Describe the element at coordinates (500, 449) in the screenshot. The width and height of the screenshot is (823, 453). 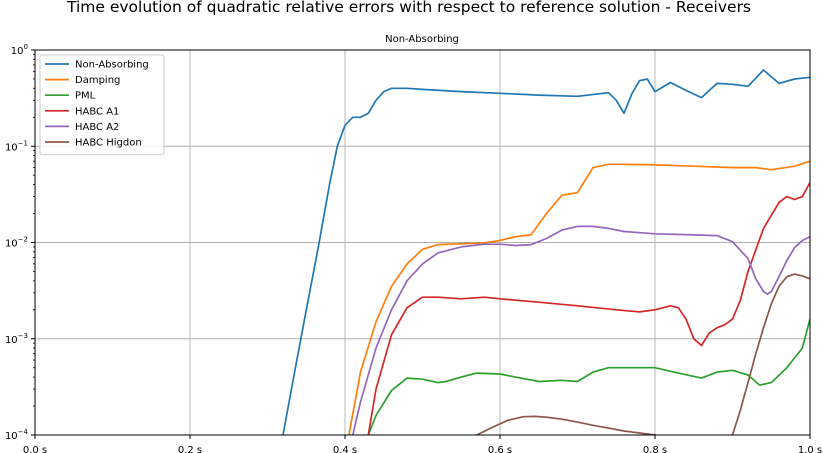
I see `x-tick-label: 0.6 s` at that location.